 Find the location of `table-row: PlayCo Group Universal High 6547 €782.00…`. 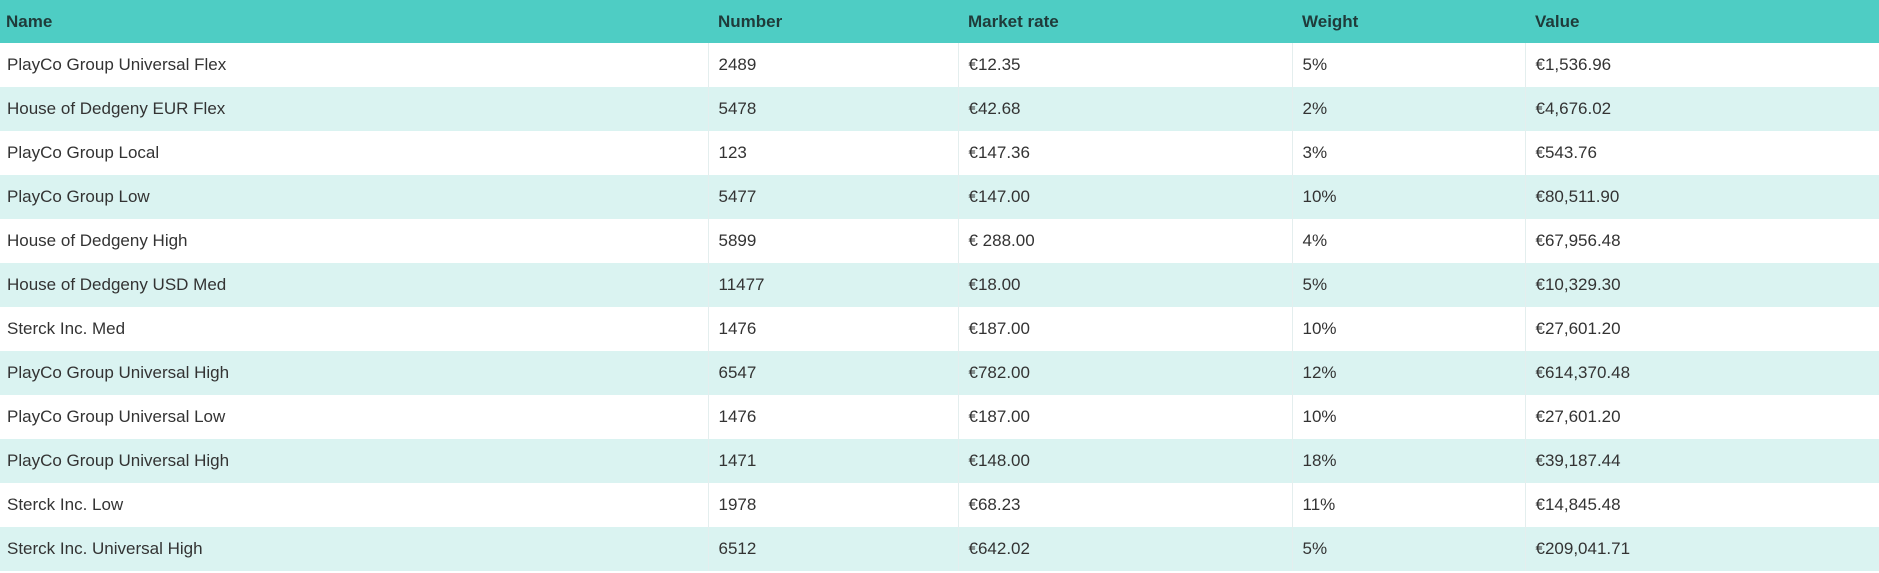

table-row: PlayCo Group Universal High 6547 €782.00… is located at coordinates (939, 373).